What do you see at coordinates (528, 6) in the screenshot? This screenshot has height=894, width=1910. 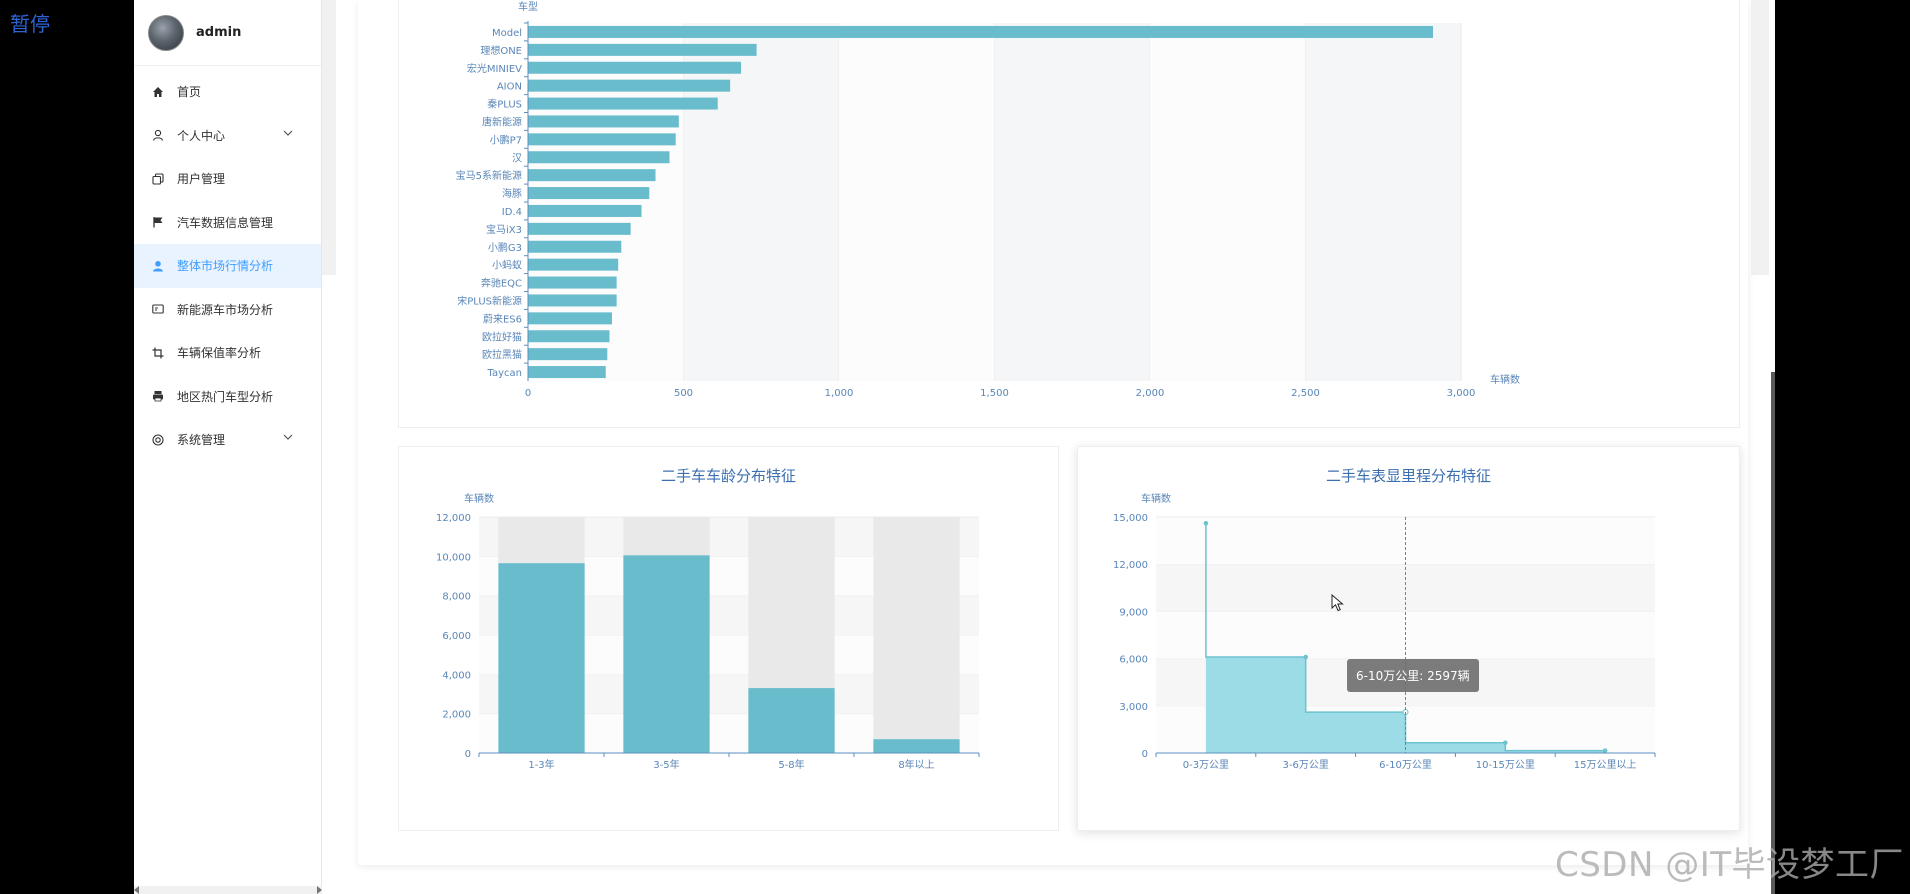 I see `y-axis-label: 车型` at bounding box center [528, 6].